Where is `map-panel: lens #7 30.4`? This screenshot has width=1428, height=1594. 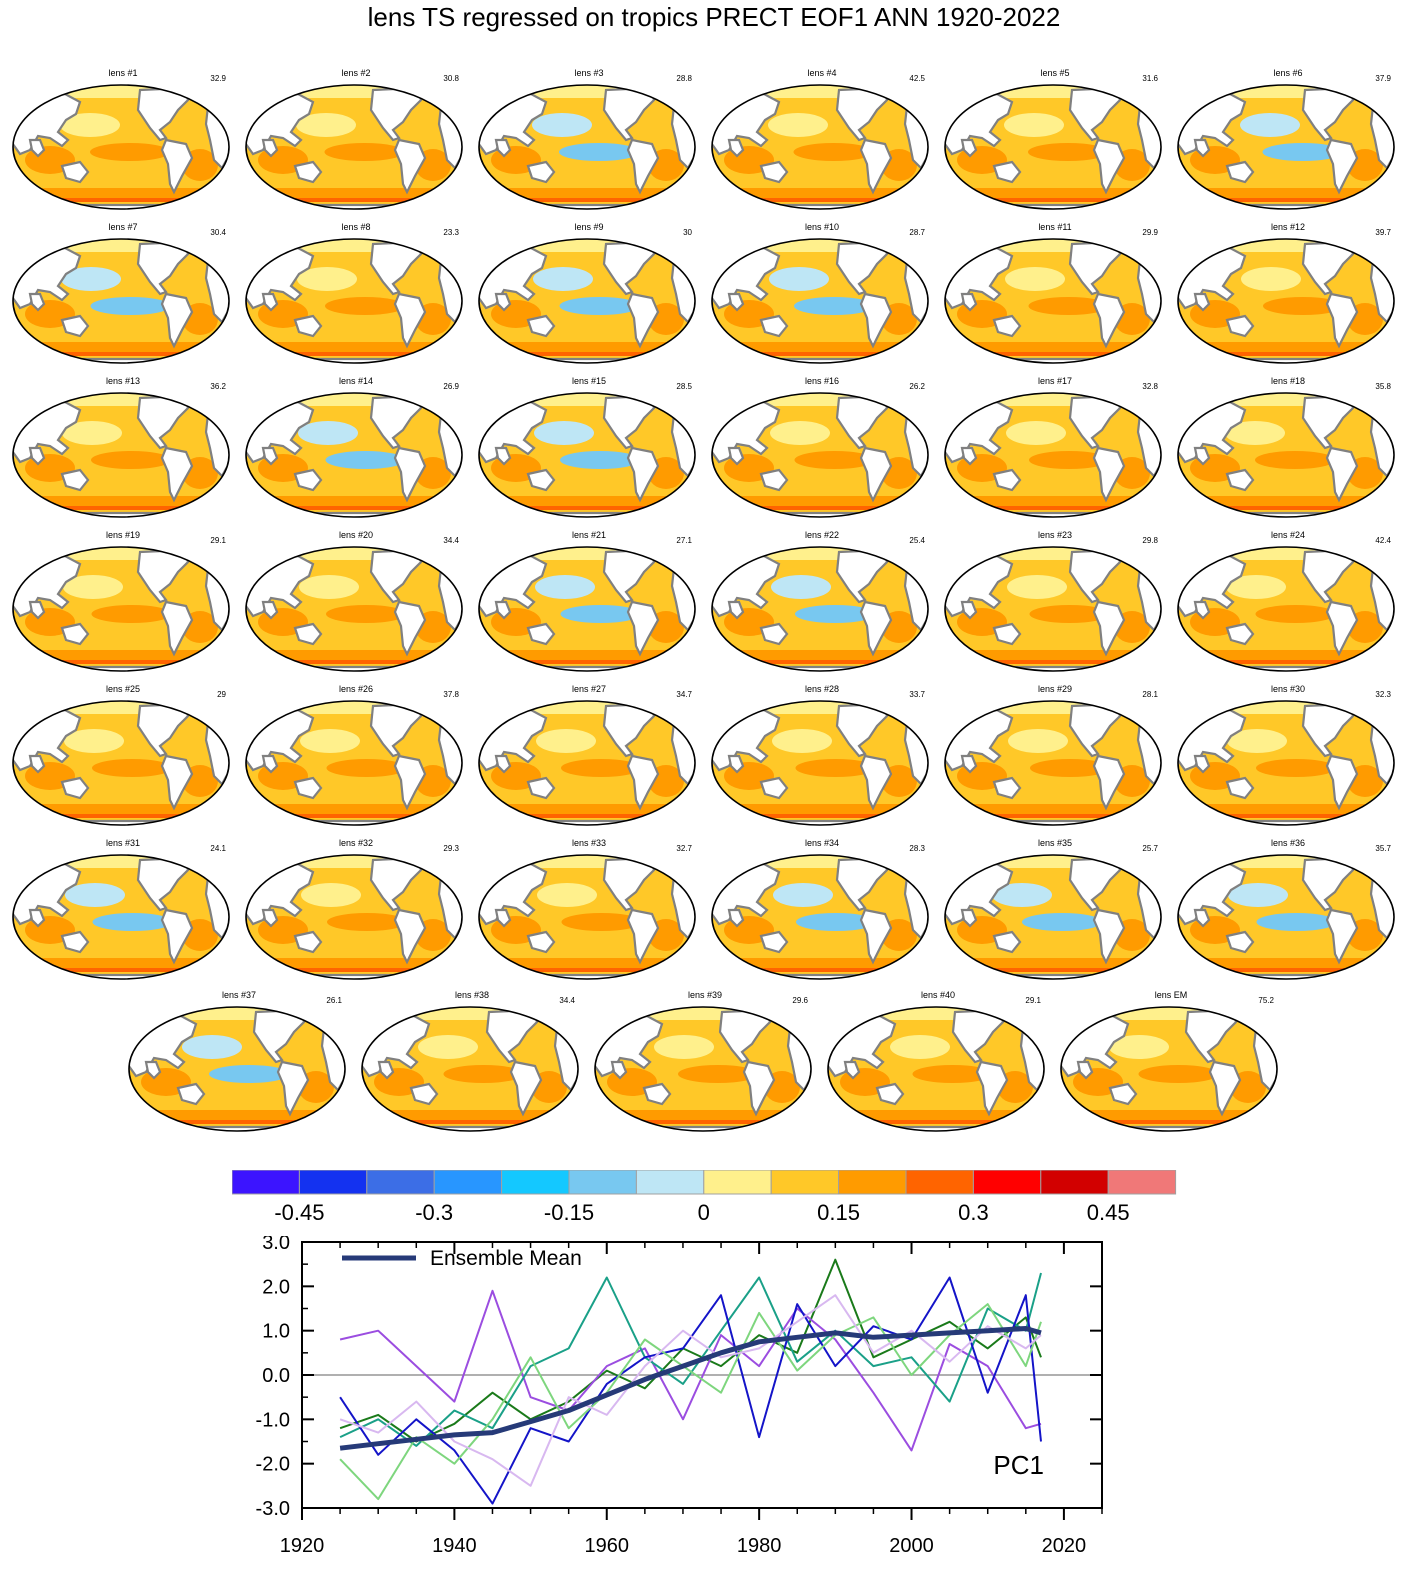
map-panel: lens #7 30.4 is located at coordinates (123, 295).